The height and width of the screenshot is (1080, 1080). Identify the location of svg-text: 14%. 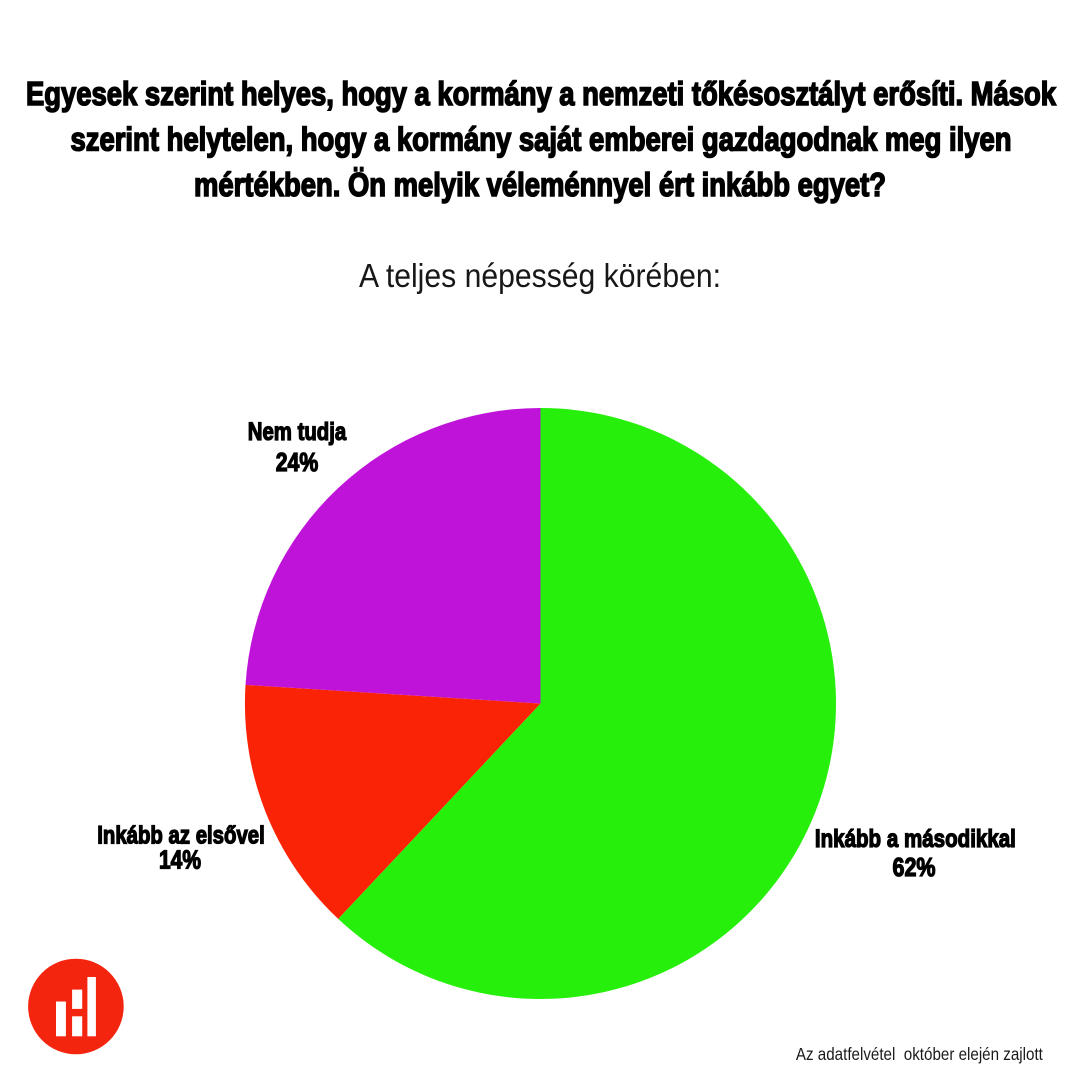
(180, 860).